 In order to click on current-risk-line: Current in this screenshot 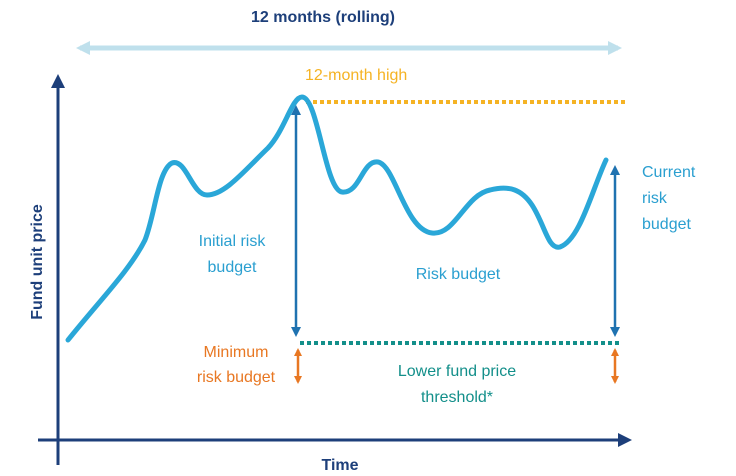, I will do `click(669, 172)`.